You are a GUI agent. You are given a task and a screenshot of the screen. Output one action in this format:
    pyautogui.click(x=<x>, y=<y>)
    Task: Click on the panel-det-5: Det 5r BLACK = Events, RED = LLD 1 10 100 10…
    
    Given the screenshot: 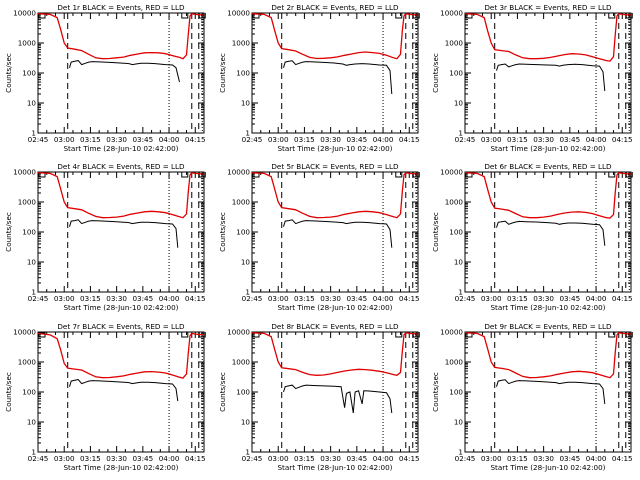 What is the action you would take?
    pyautogui.click(x=319, y=237)
    